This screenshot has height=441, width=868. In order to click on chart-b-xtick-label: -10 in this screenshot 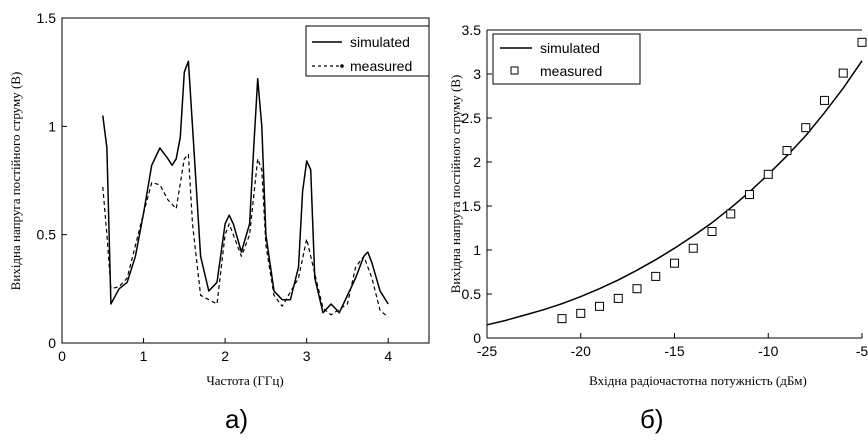, I will do `click(768, 351)`.